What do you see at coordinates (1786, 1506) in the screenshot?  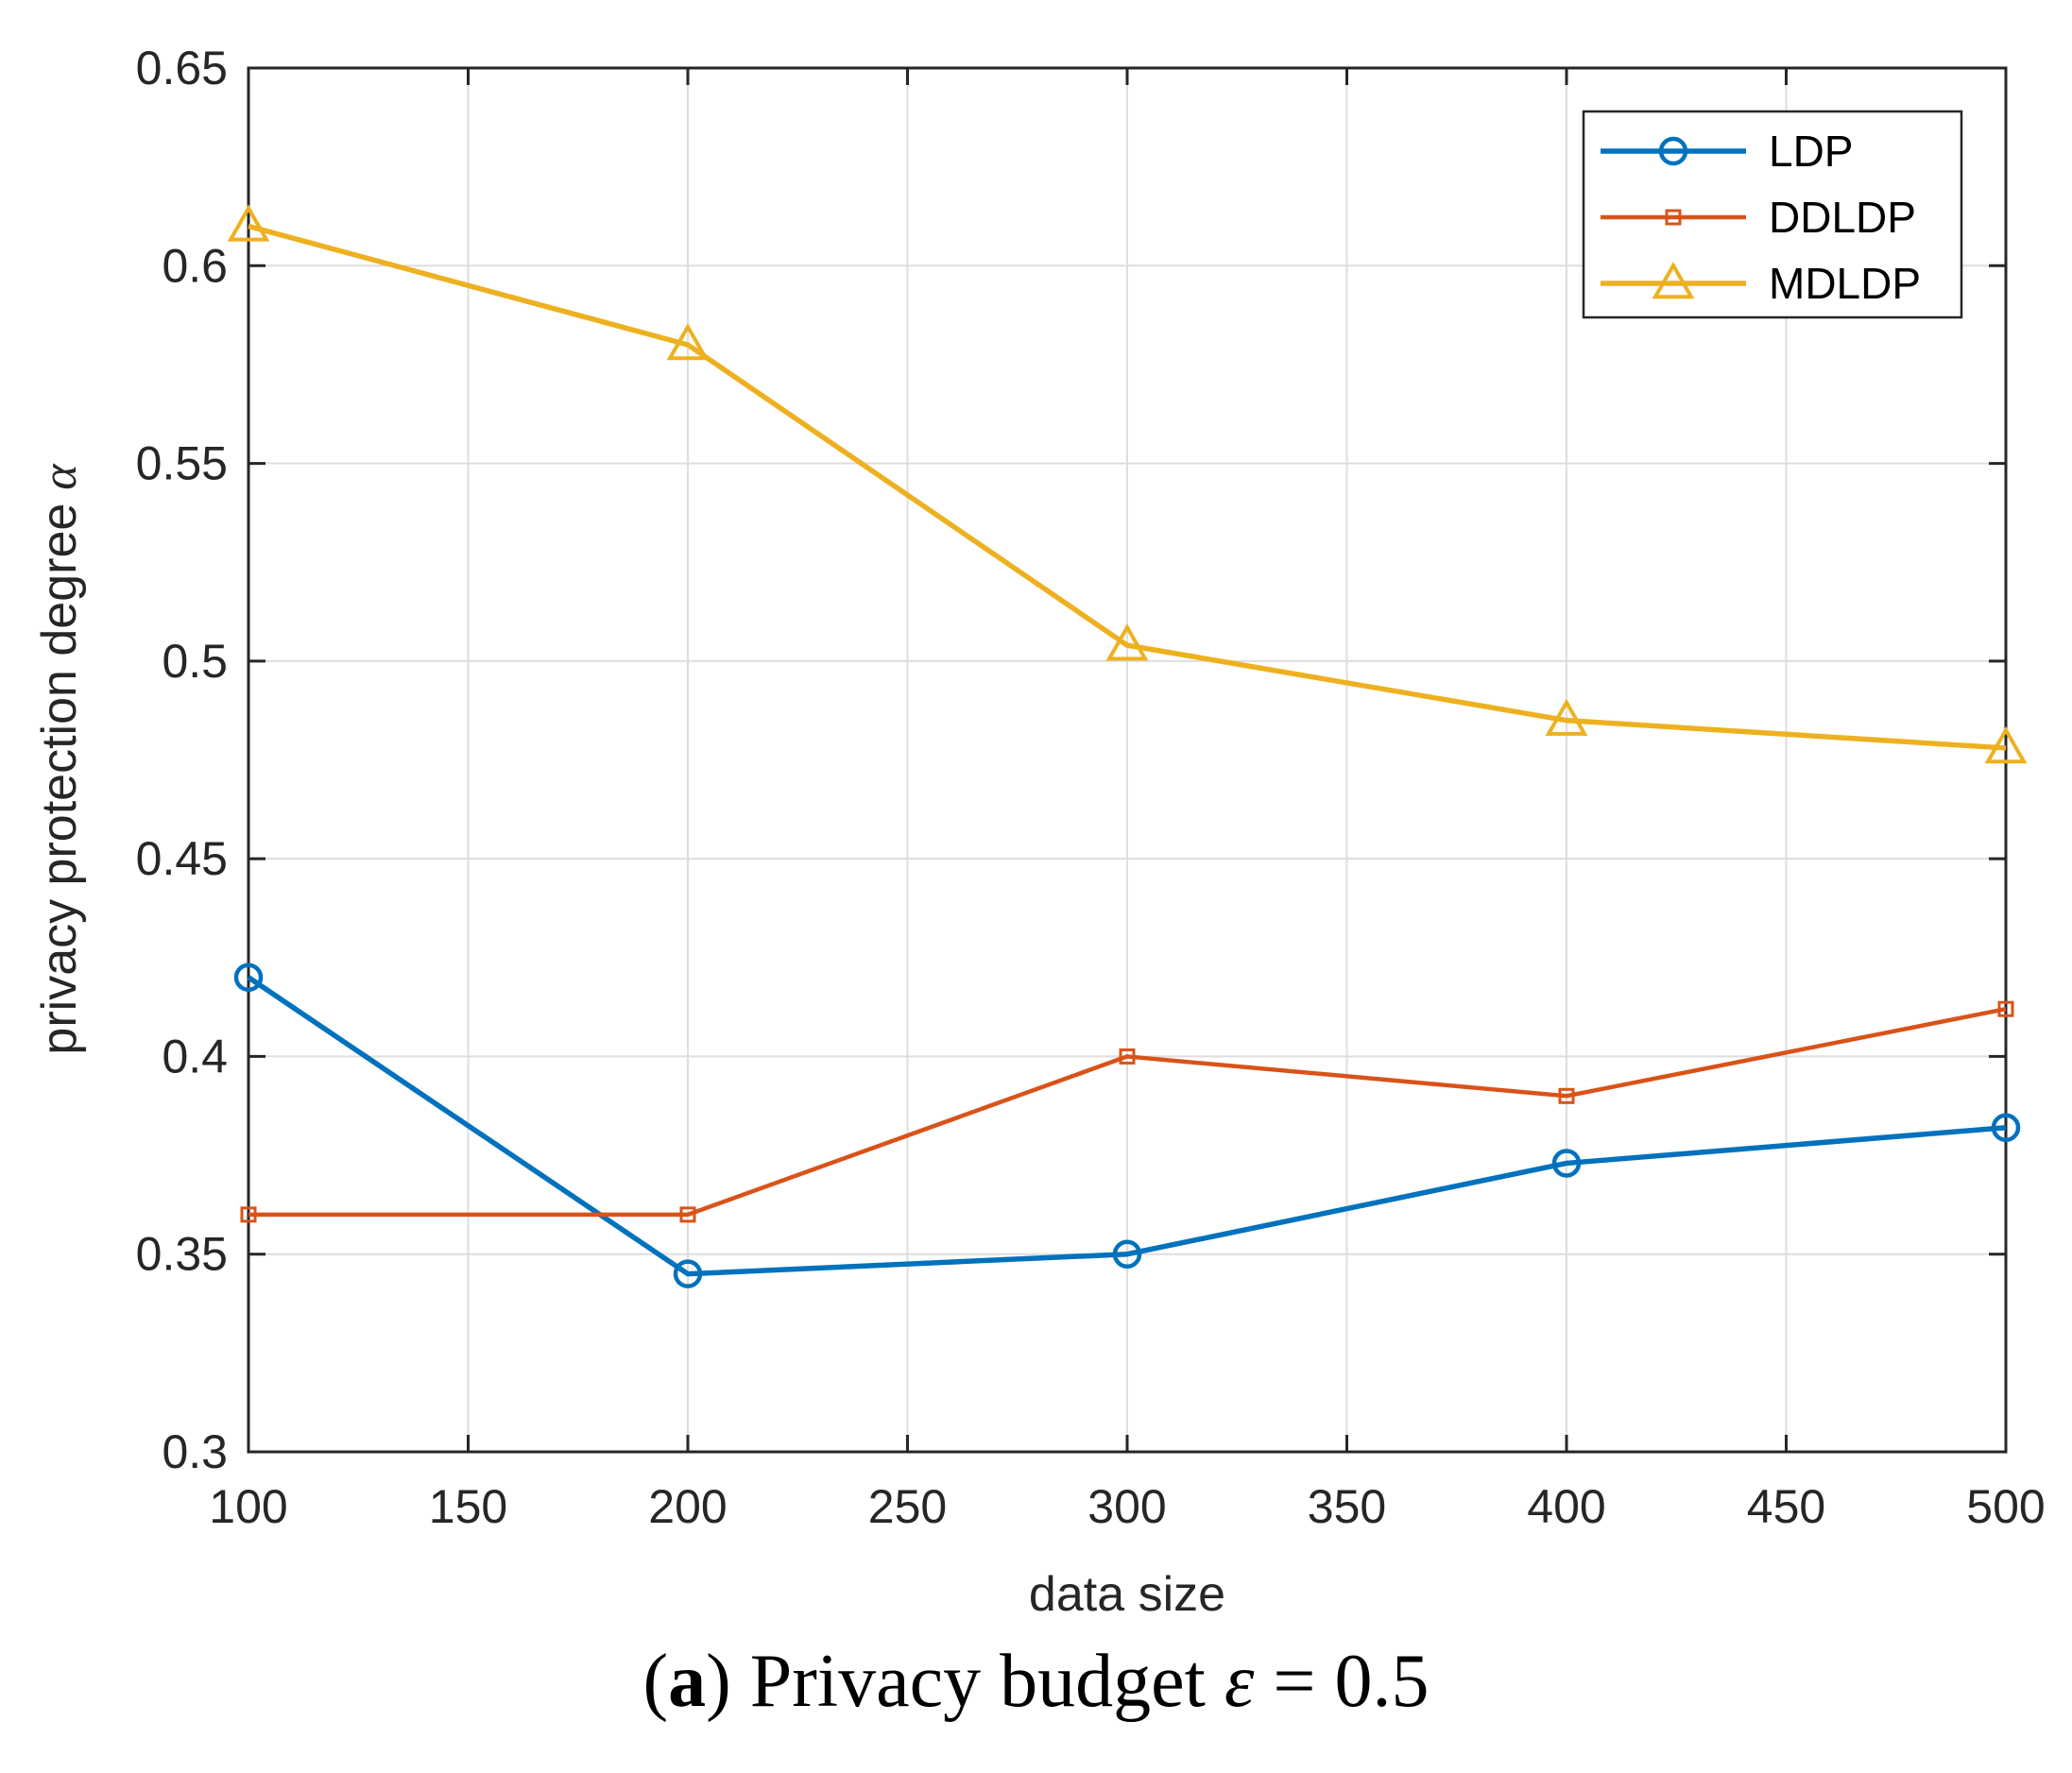 I see `x-tick-label: 450` at bounding box center [1786, 1506].